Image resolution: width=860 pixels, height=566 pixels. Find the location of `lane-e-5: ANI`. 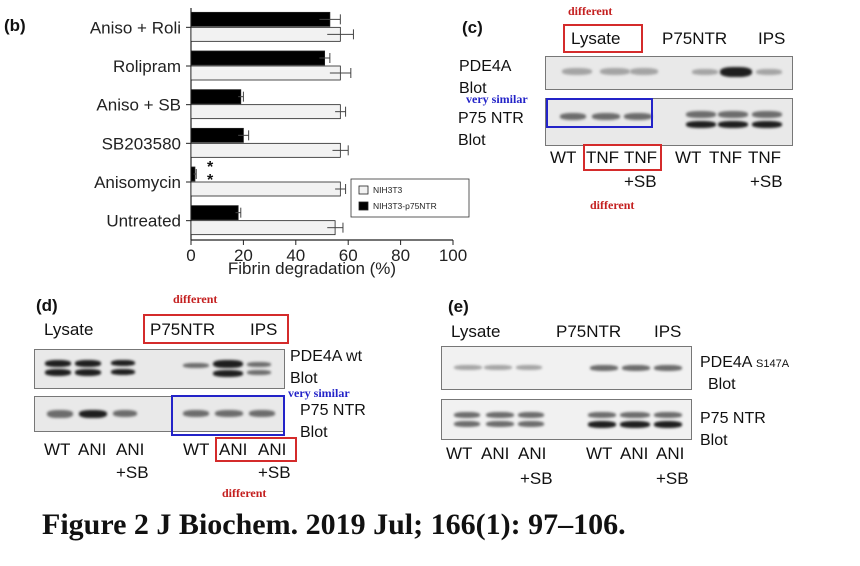

lane-e-5: ANI is located at coordinates (634, 453).